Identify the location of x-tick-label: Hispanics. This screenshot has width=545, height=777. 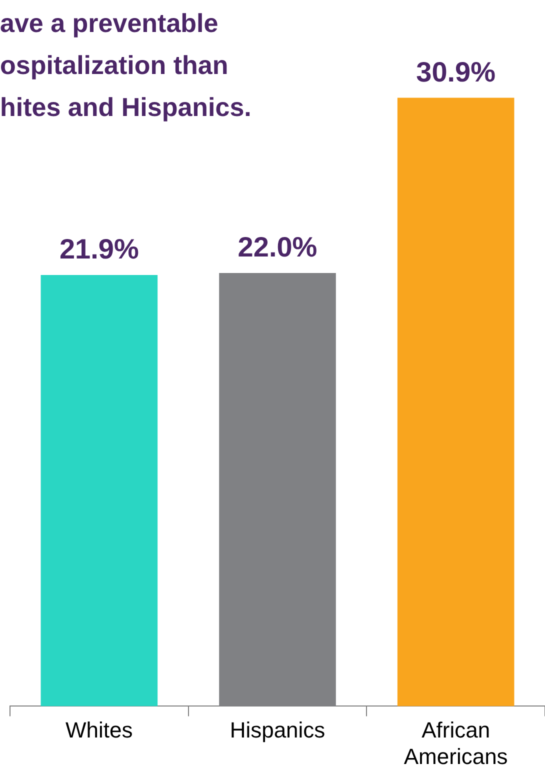
(278, 729).